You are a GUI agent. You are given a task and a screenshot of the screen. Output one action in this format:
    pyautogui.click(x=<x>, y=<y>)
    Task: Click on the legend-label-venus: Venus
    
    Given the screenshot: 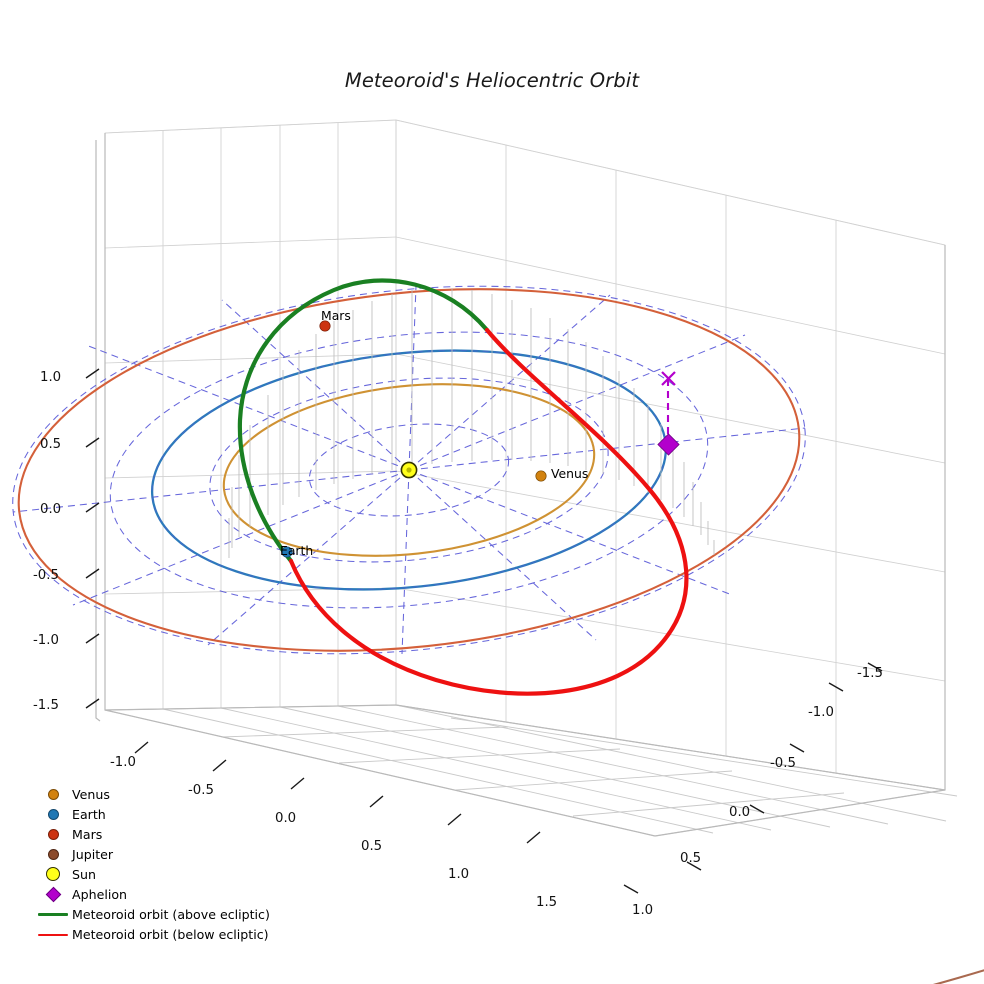 What is the action you would take?
    pyautogui.click(x=91, y=794)
    